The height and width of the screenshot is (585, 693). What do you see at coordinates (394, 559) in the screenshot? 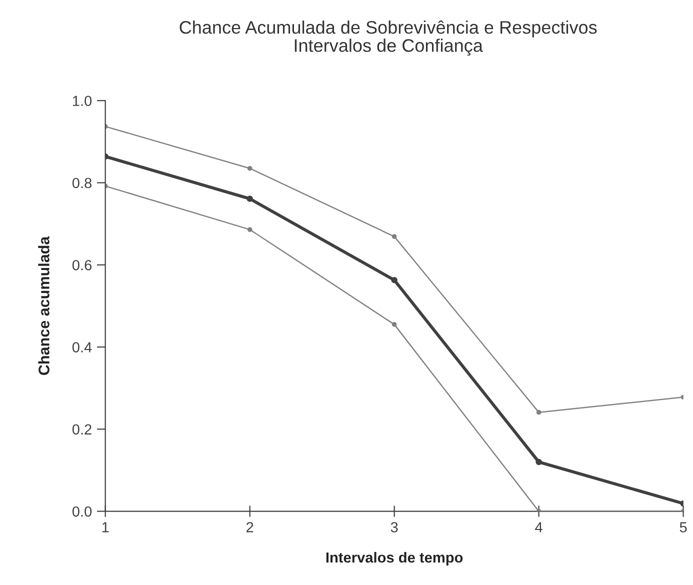
I see `x-axis-title: Intervalos de tempo` at bounding box center [394, 559].